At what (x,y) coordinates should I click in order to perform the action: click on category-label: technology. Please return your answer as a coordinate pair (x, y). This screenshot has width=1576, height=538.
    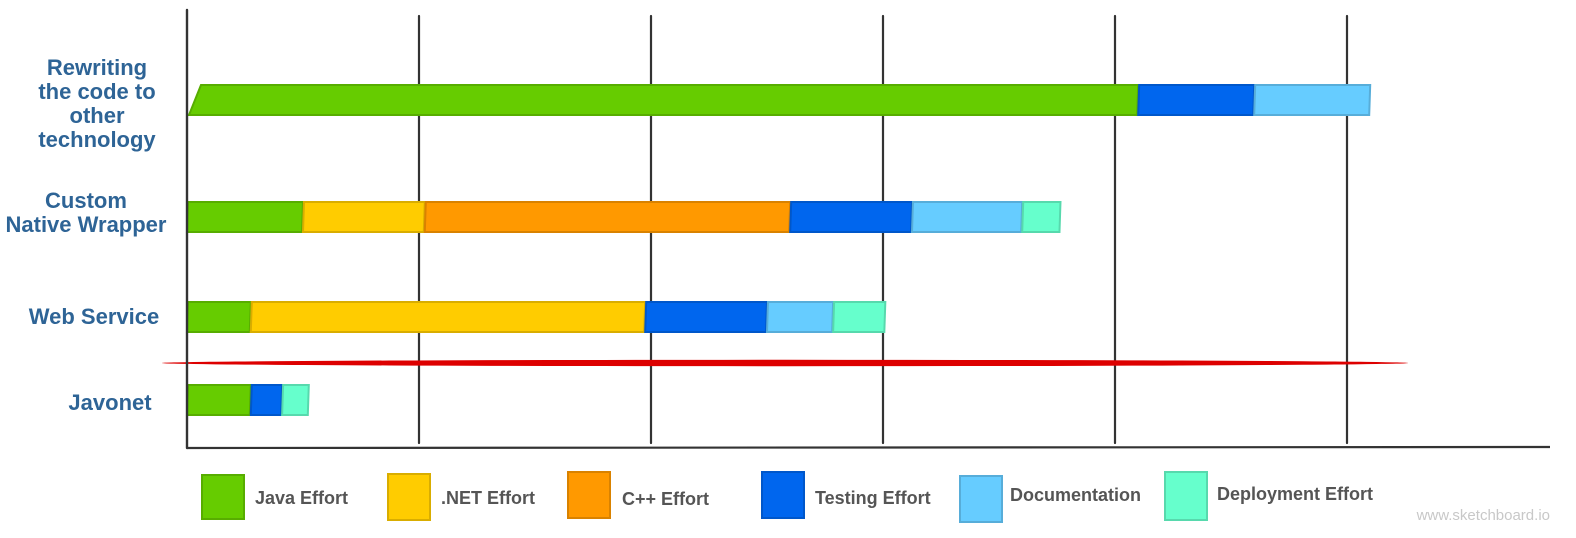
    Looking at the image, I should click on (97, 139).